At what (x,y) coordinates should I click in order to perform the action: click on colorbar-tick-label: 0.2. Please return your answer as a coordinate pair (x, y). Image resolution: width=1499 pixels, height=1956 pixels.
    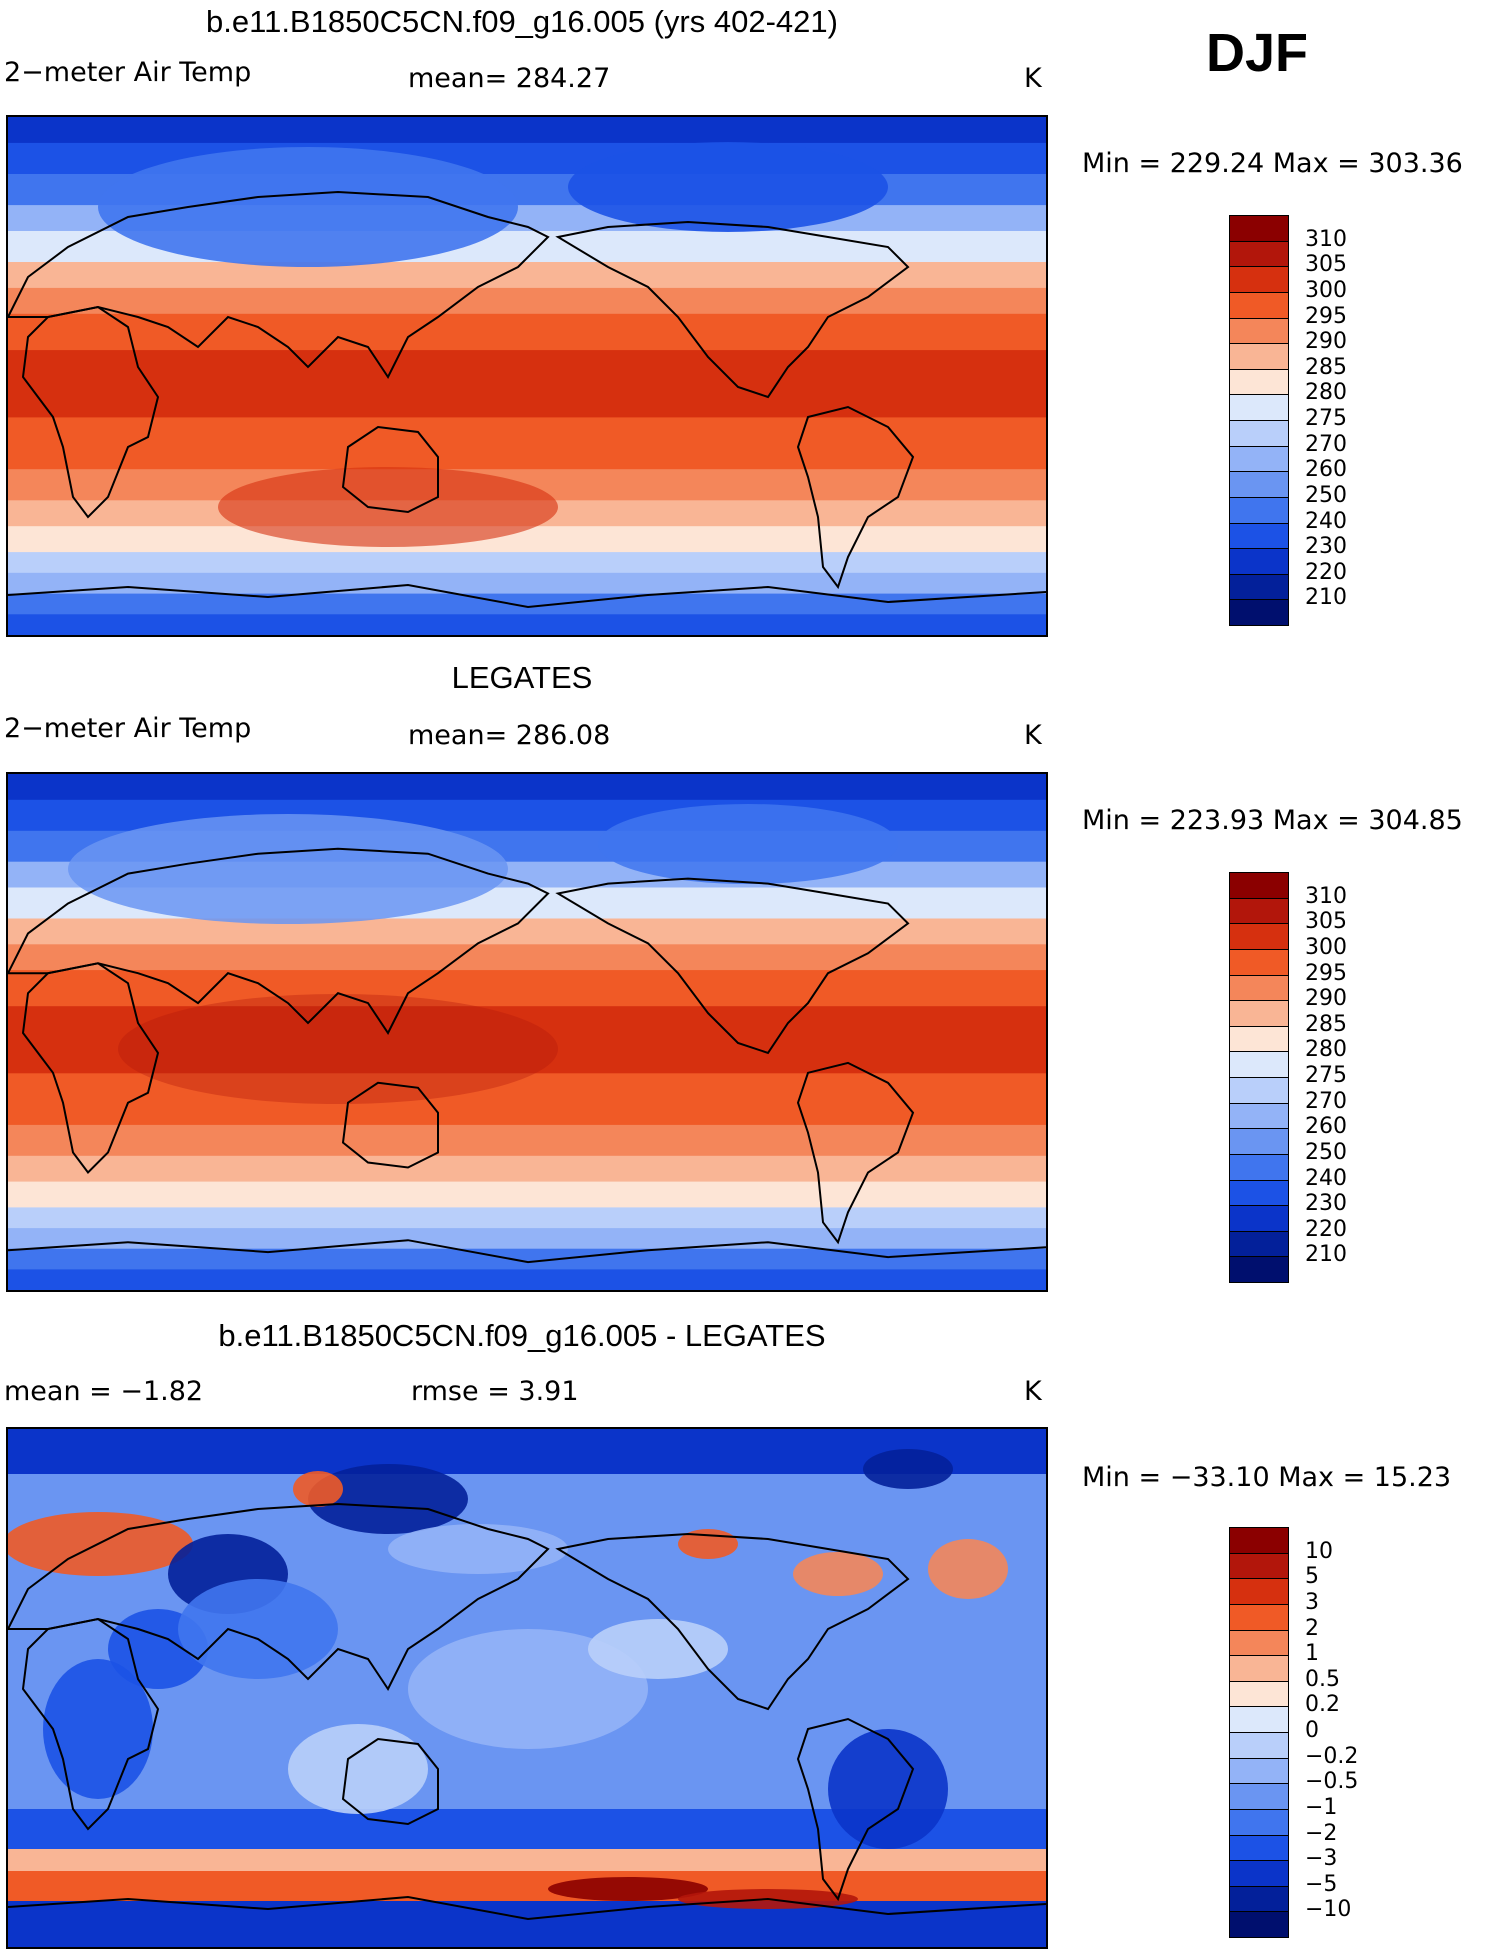
    Looking at the image, I should click on (1322, 1705).